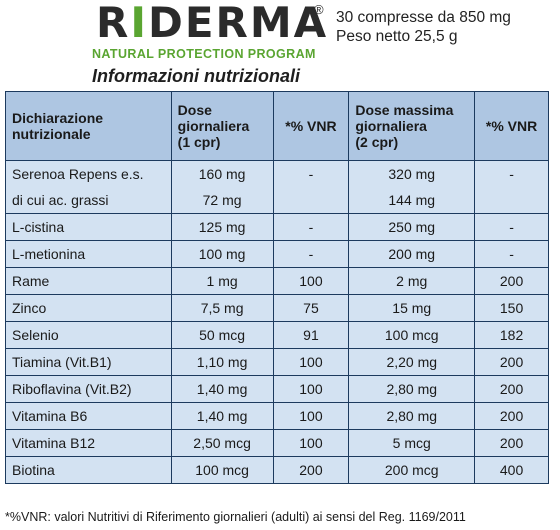  Describe the element at coordinates (311, 308) in the screenshot. I see `vnr-daily: 75` at that location.